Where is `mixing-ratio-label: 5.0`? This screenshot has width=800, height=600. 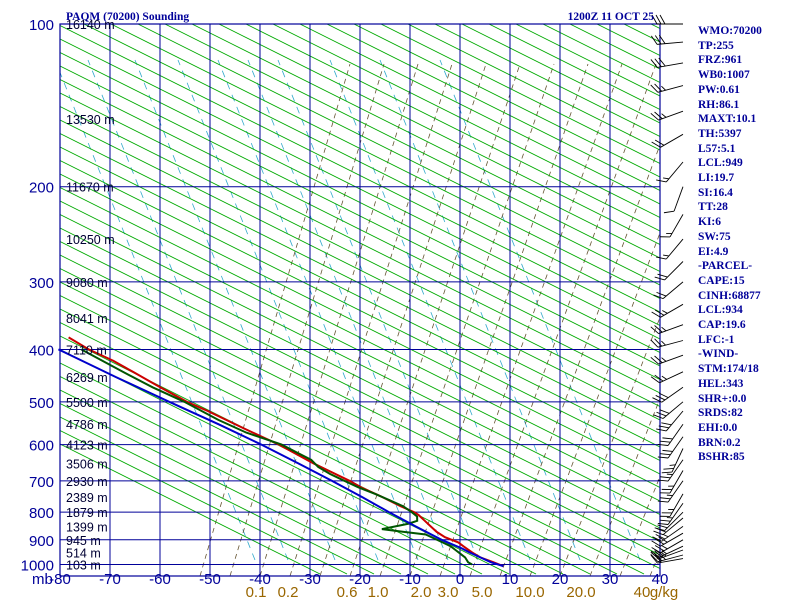 mixing-ratio-label: 5.0 is located at coordinates (482, 592).